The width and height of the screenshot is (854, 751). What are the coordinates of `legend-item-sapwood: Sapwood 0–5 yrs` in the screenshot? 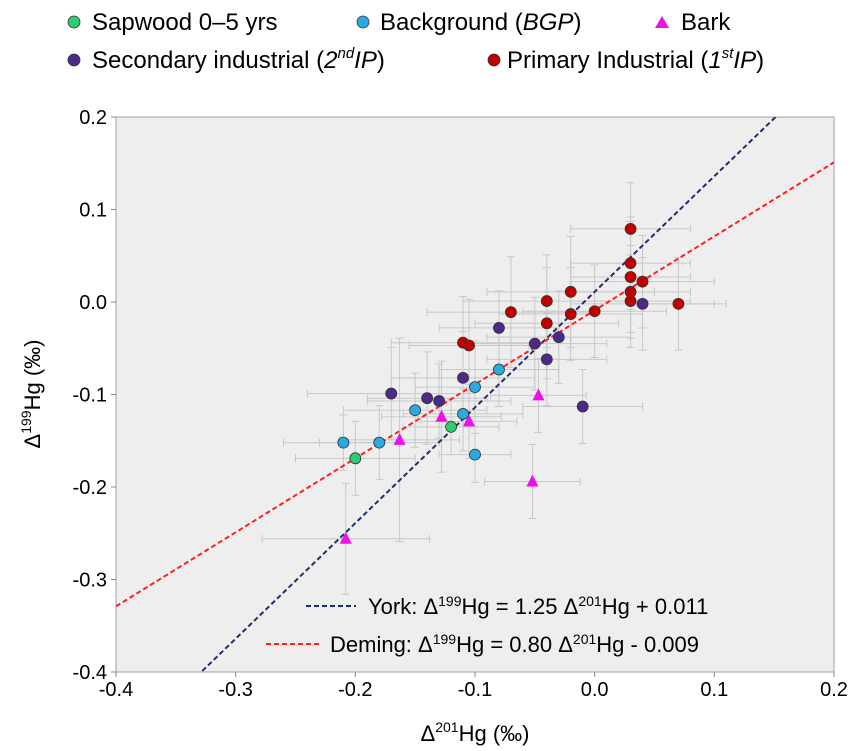 It's located at (172, 22).